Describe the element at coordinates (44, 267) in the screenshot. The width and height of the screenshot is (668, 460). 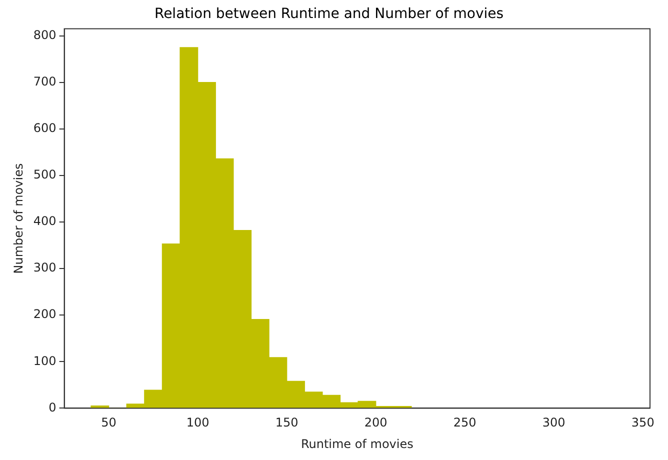
I see `y-tick-label: 300` at that location.